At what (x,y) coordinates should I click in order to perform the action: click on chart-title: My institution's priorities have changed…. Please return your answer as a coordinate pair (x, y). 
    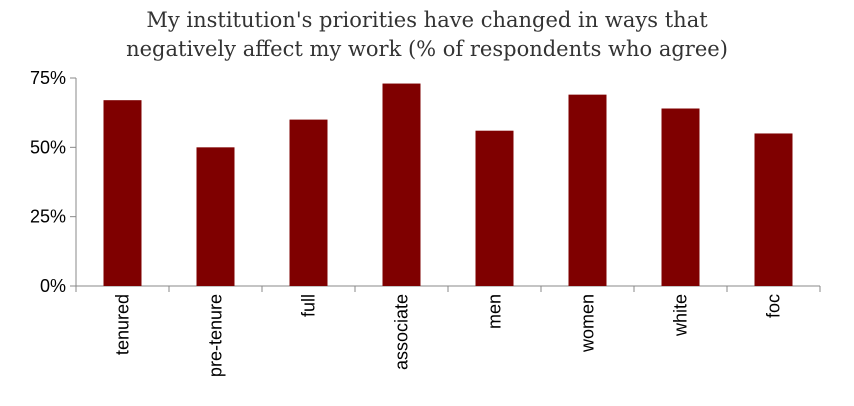
    Looking at the image, I should click on (427, 35).